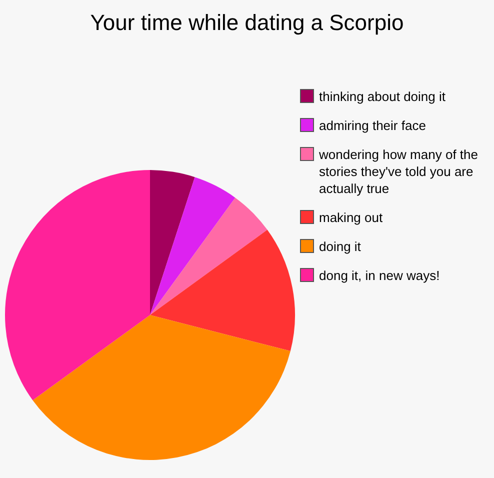  Describe the element at coordinates (399, 171) in the screenshot. I see `legend-label: wondering how many of the stories they've told you are actually true` at that location.